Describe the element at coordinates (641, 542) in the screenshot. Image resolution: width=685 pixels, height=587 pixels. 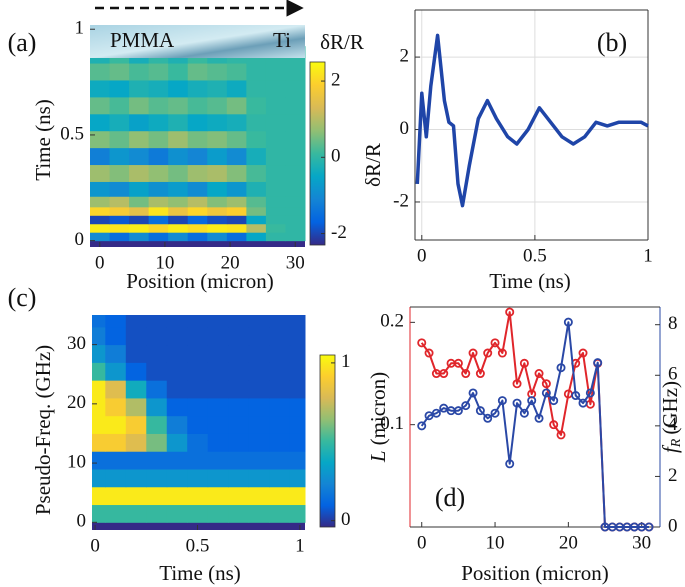
I see `x-tick-label: 30` at that location.